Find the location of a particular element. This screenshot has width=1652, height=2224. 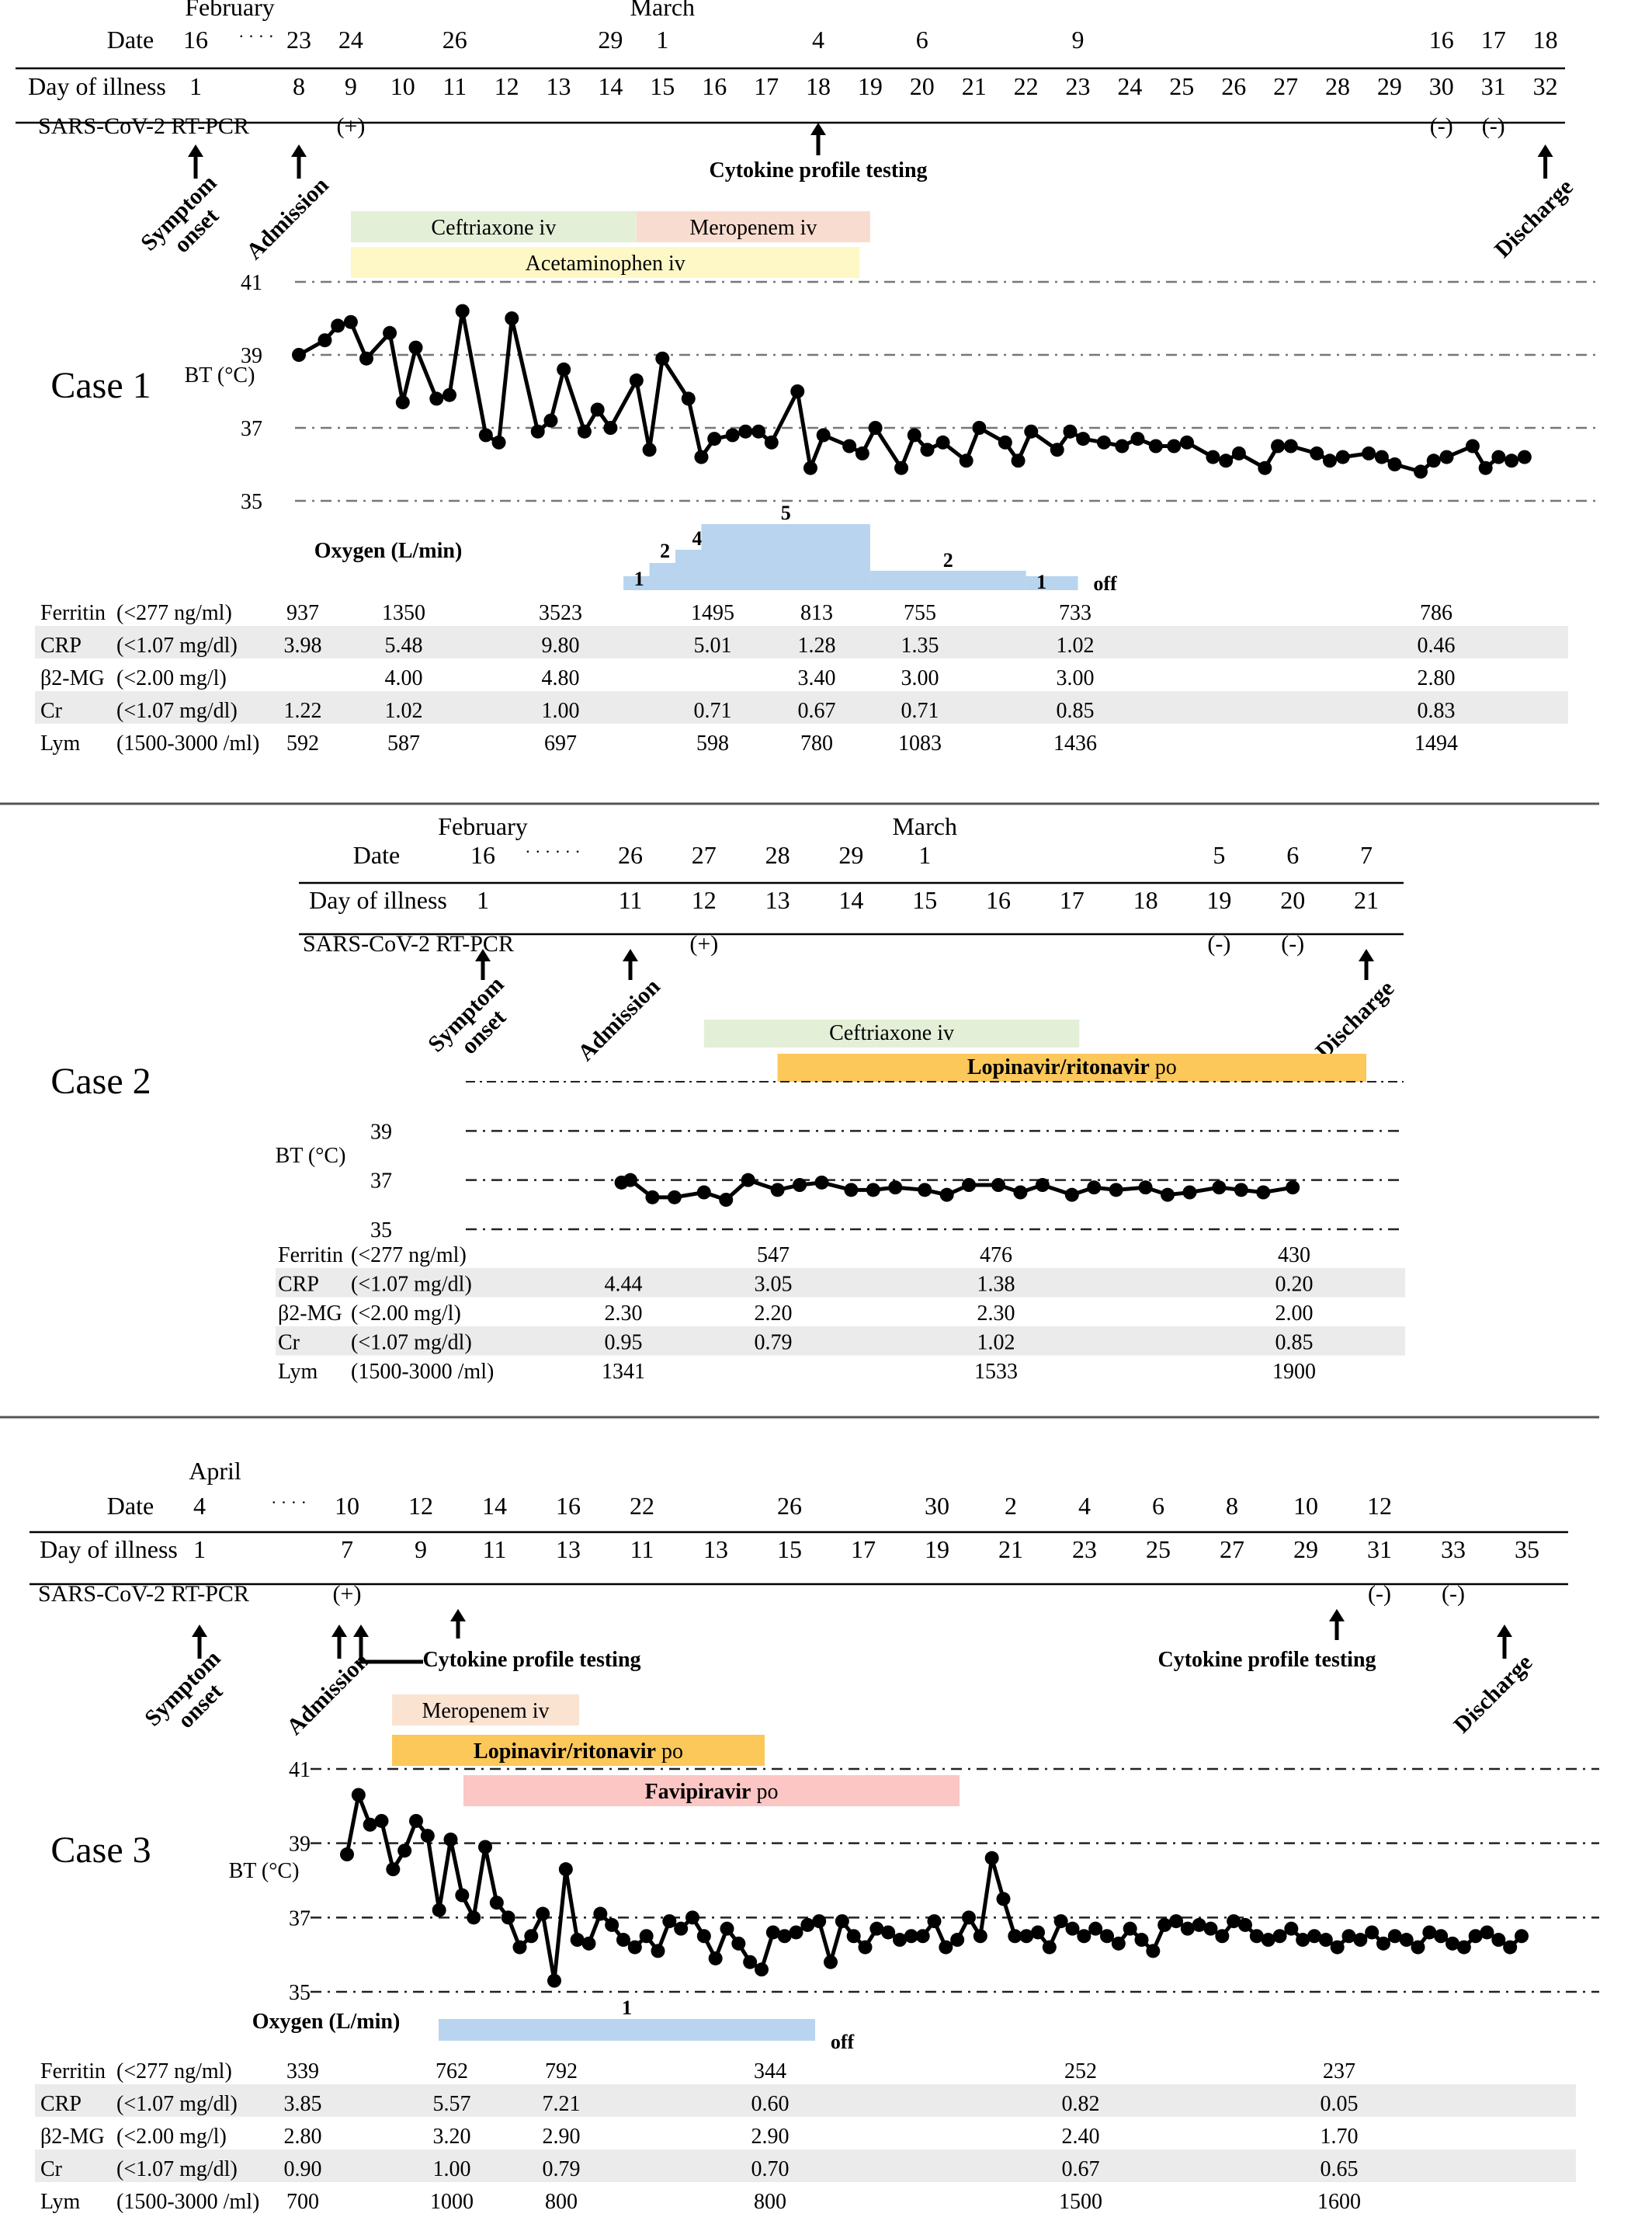

oxygen-value: 5 is located at coordinates (786, 513).